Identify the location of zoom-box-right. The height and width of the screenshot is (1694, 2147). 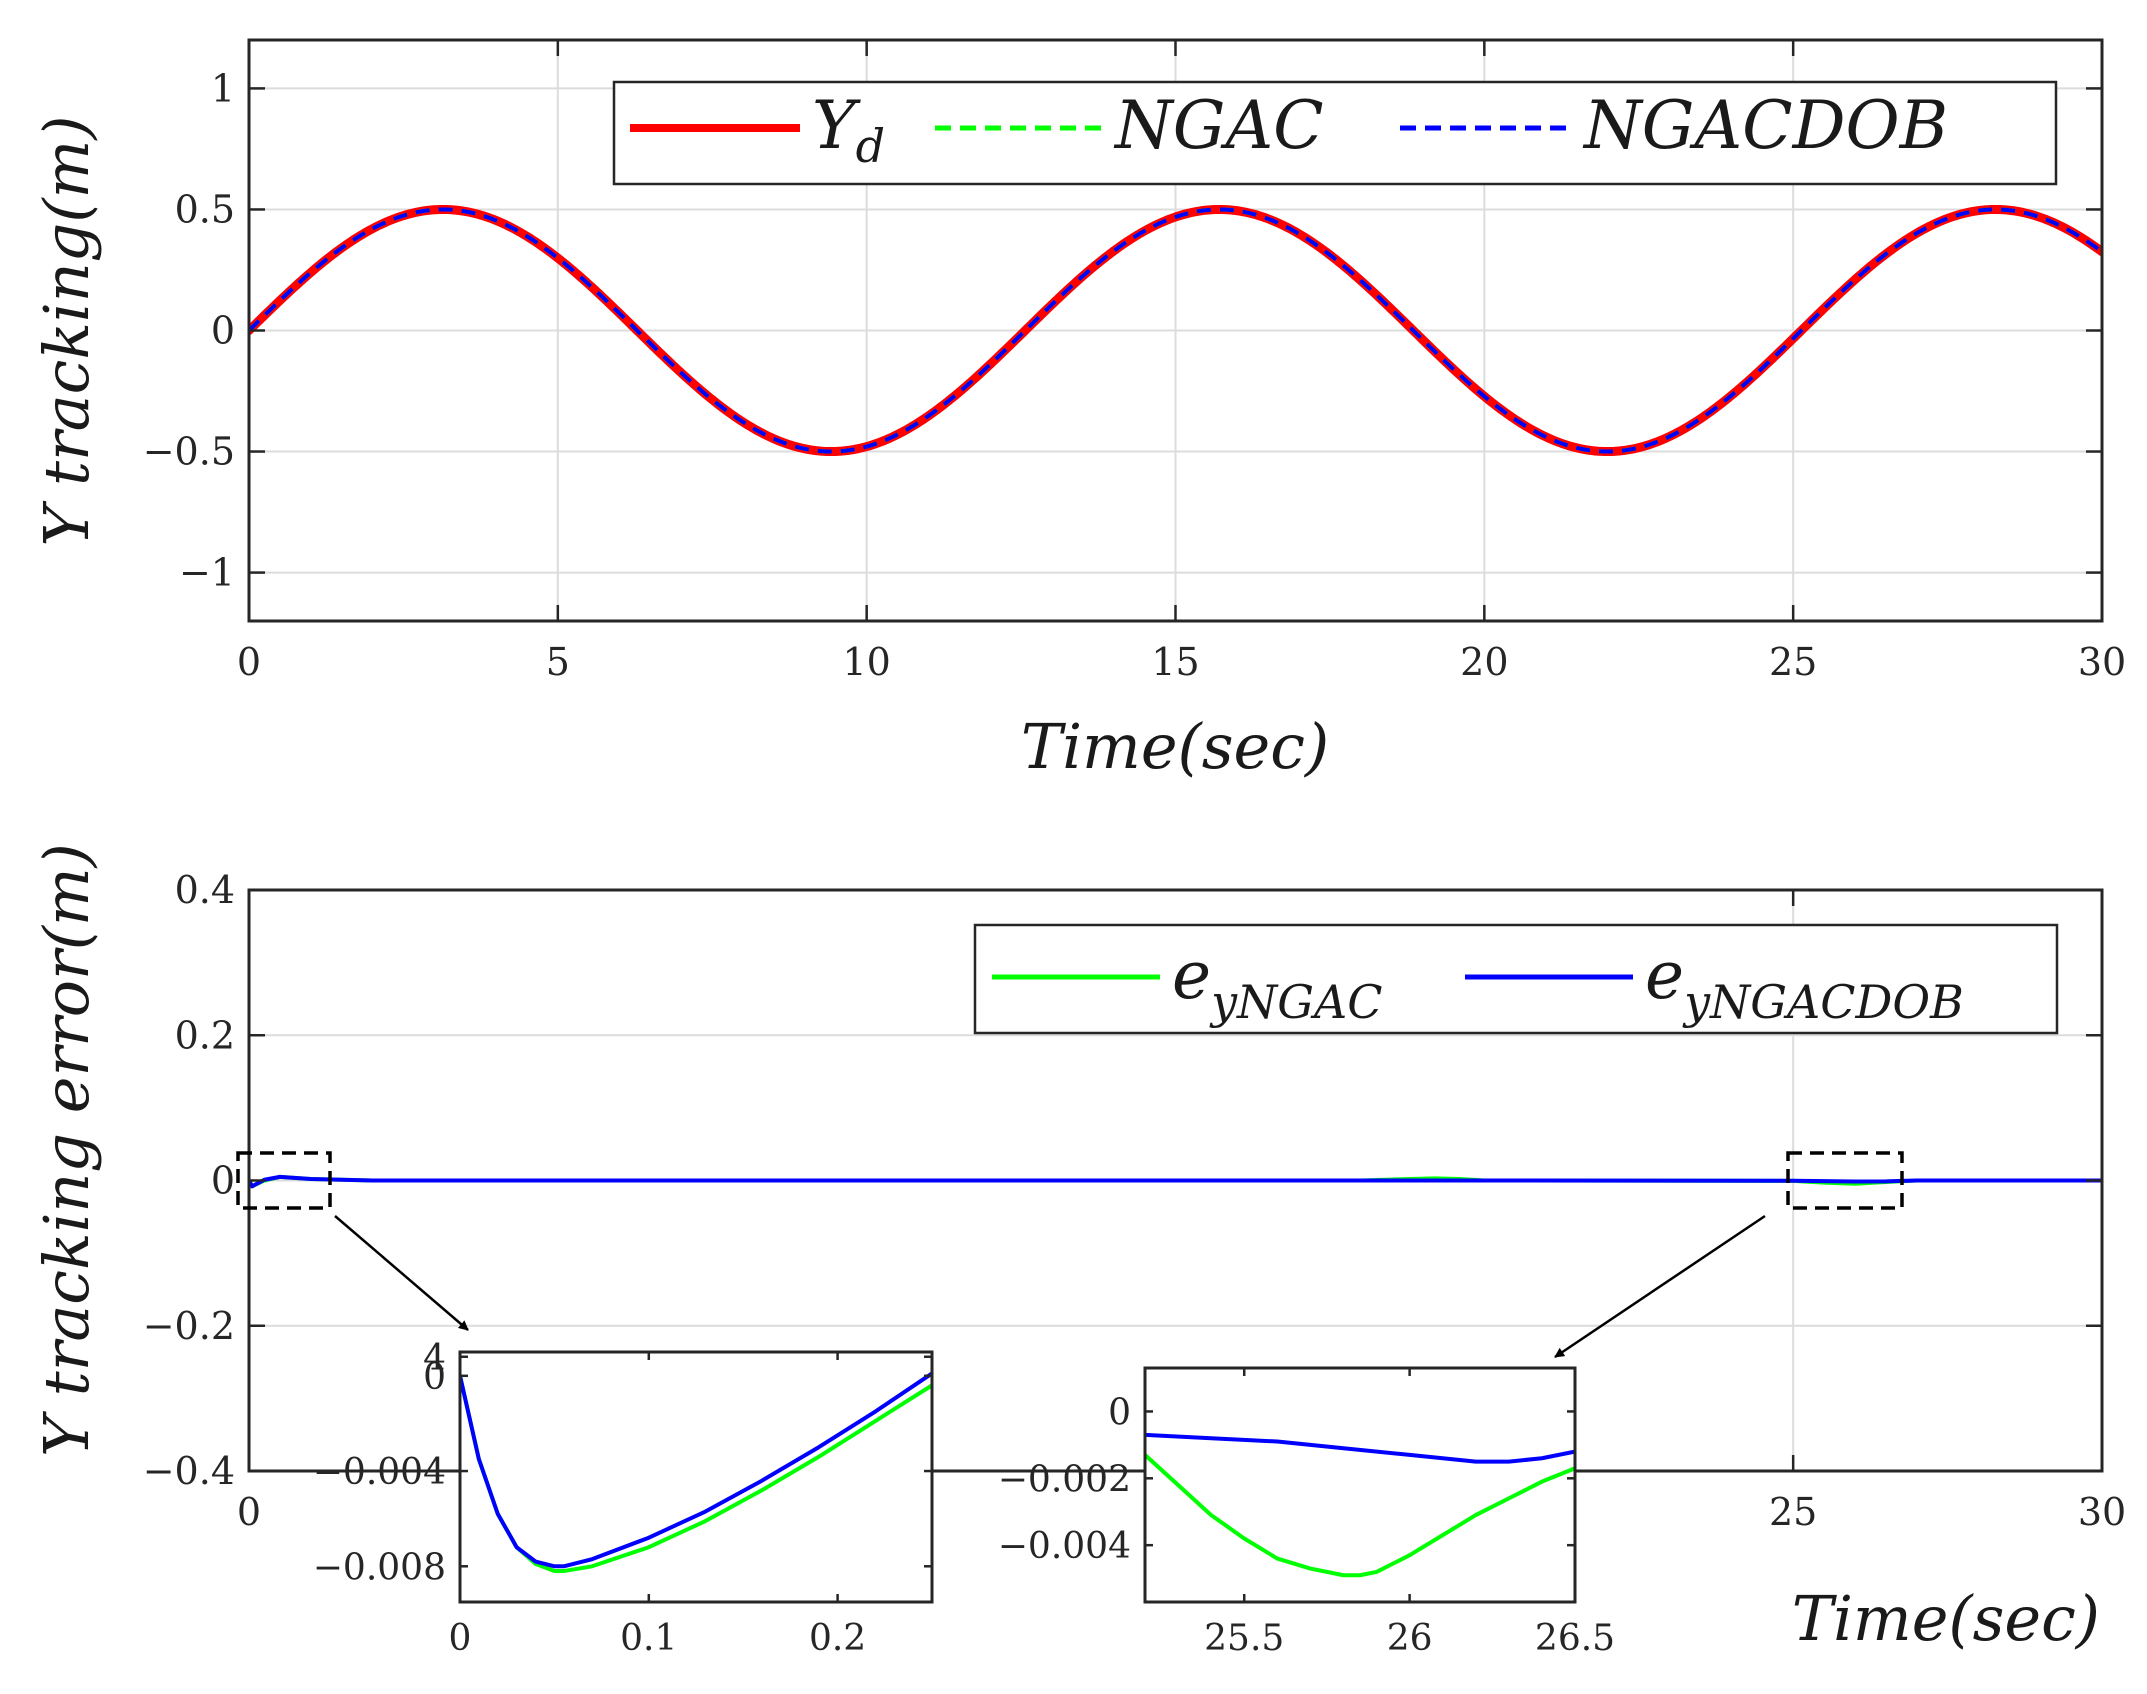
(1845, 1180).